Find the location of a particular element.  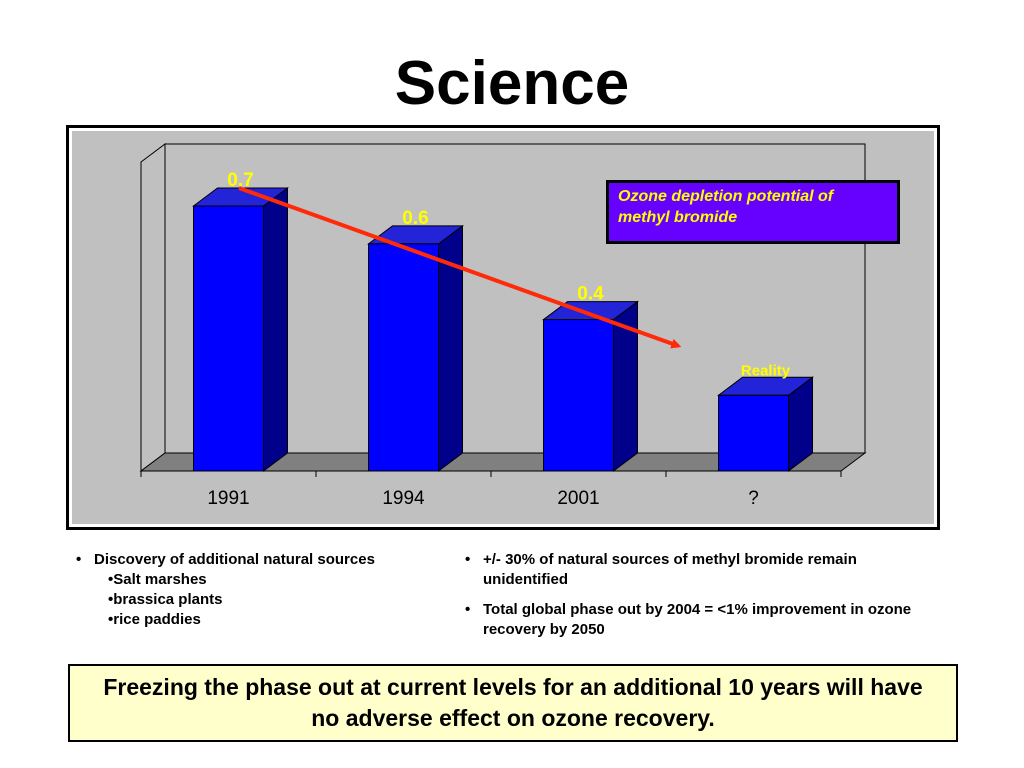

x-tick-label: 2001 is located at coordinates (578, 498).